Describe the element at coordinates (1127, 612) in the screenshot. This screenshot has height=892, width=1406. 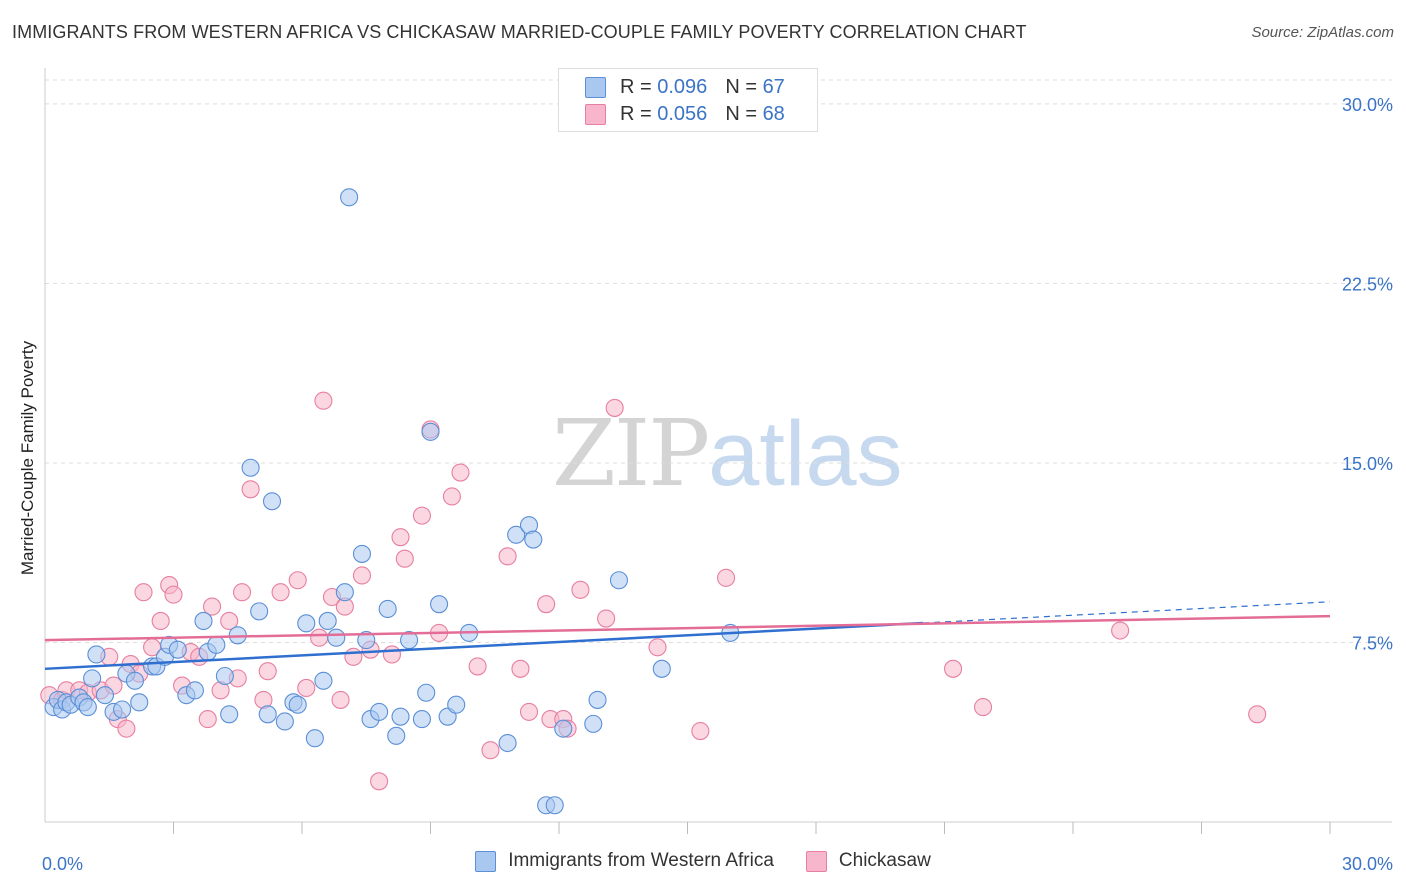
I see `western-africa-trend-extension` at that location.